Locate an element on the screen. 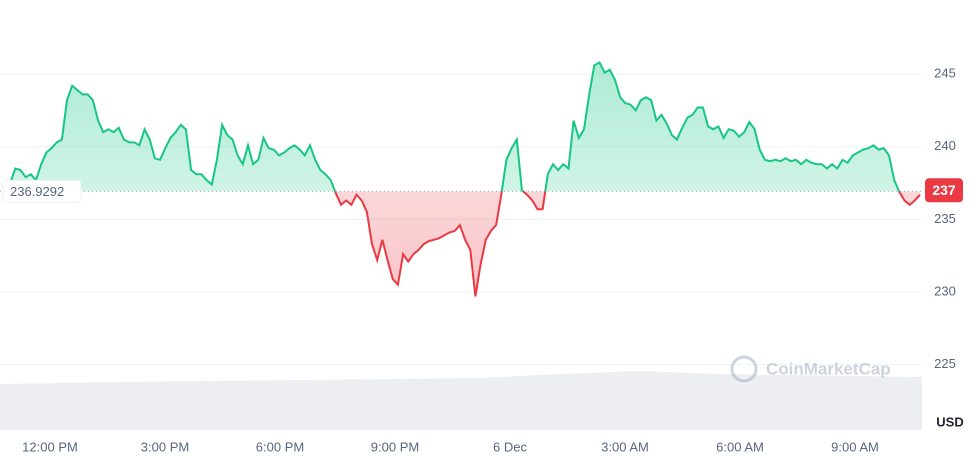 The width and height of the screenshot is (974, 457). price-line-down is located at coordinates (627, 244).